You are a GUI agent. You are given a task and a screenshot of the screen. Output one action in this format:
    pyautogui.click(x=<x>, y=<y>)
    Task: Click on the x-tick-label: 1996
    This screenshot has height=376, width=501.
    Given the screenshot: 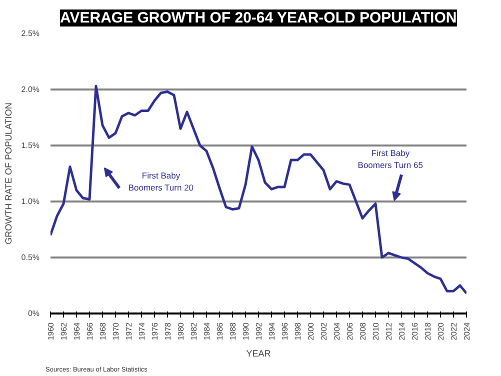 What is the action you would take?
    pyautogui.click(x=285, y=331)
    